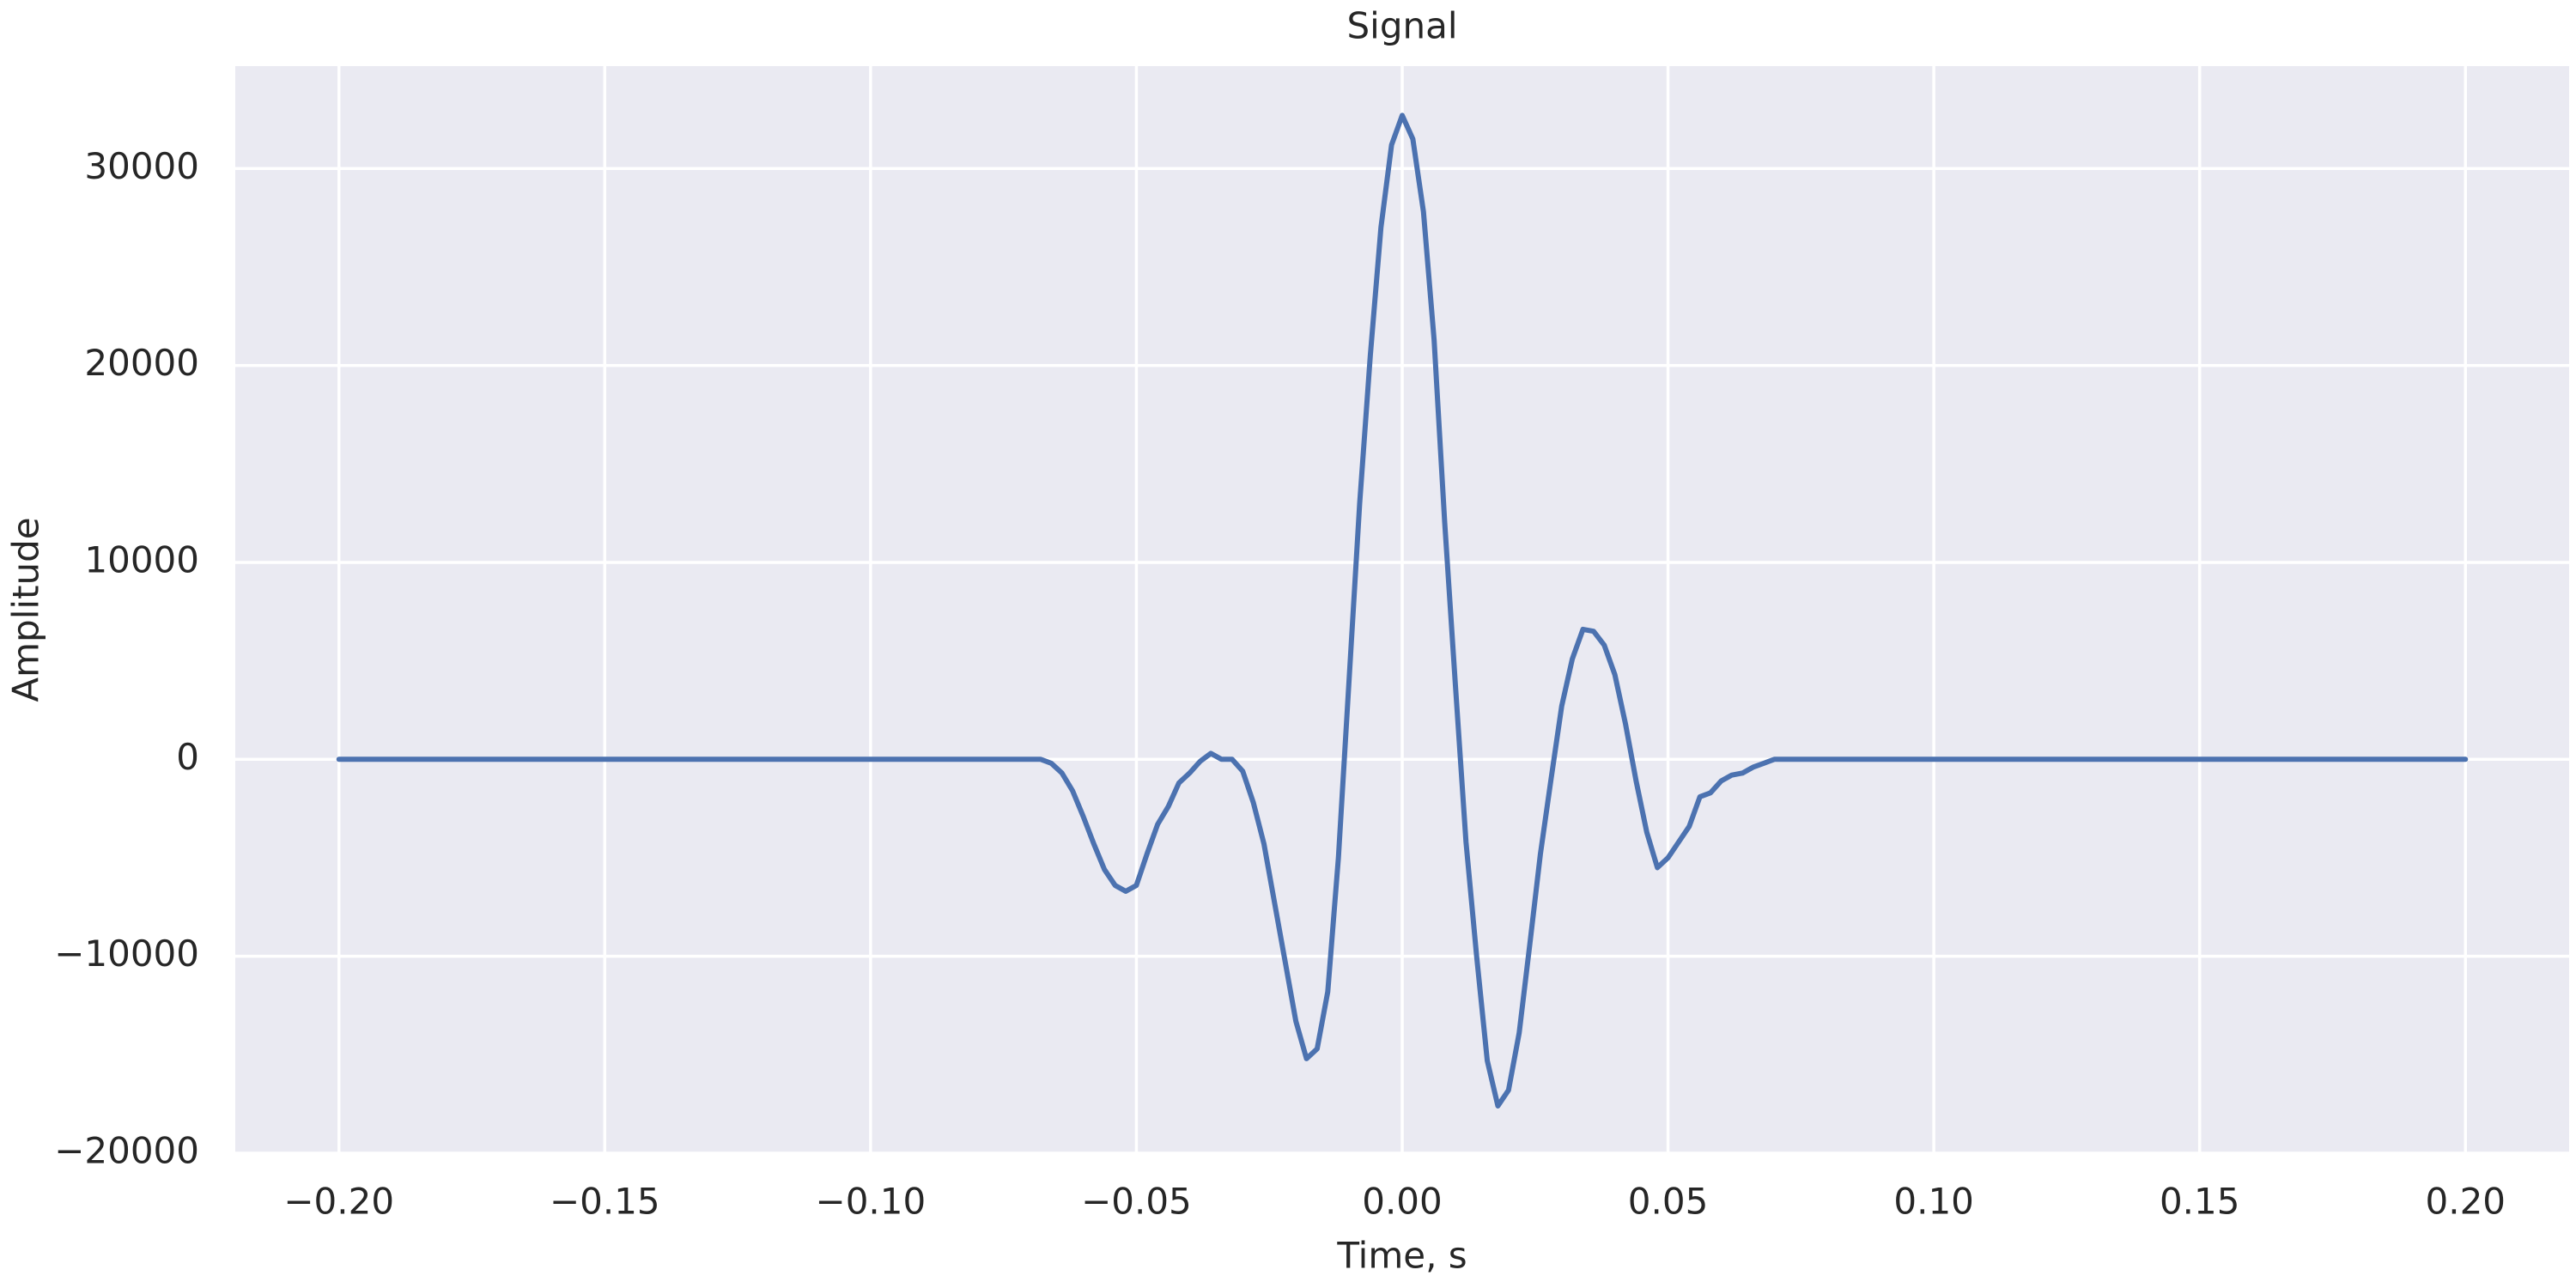 The image size is (2576, 1288). What do you see at coordinates (2200, 1202) in the screenshot?
I see `x-tick-label: 0.15` at bounding box center [2200, 1202].